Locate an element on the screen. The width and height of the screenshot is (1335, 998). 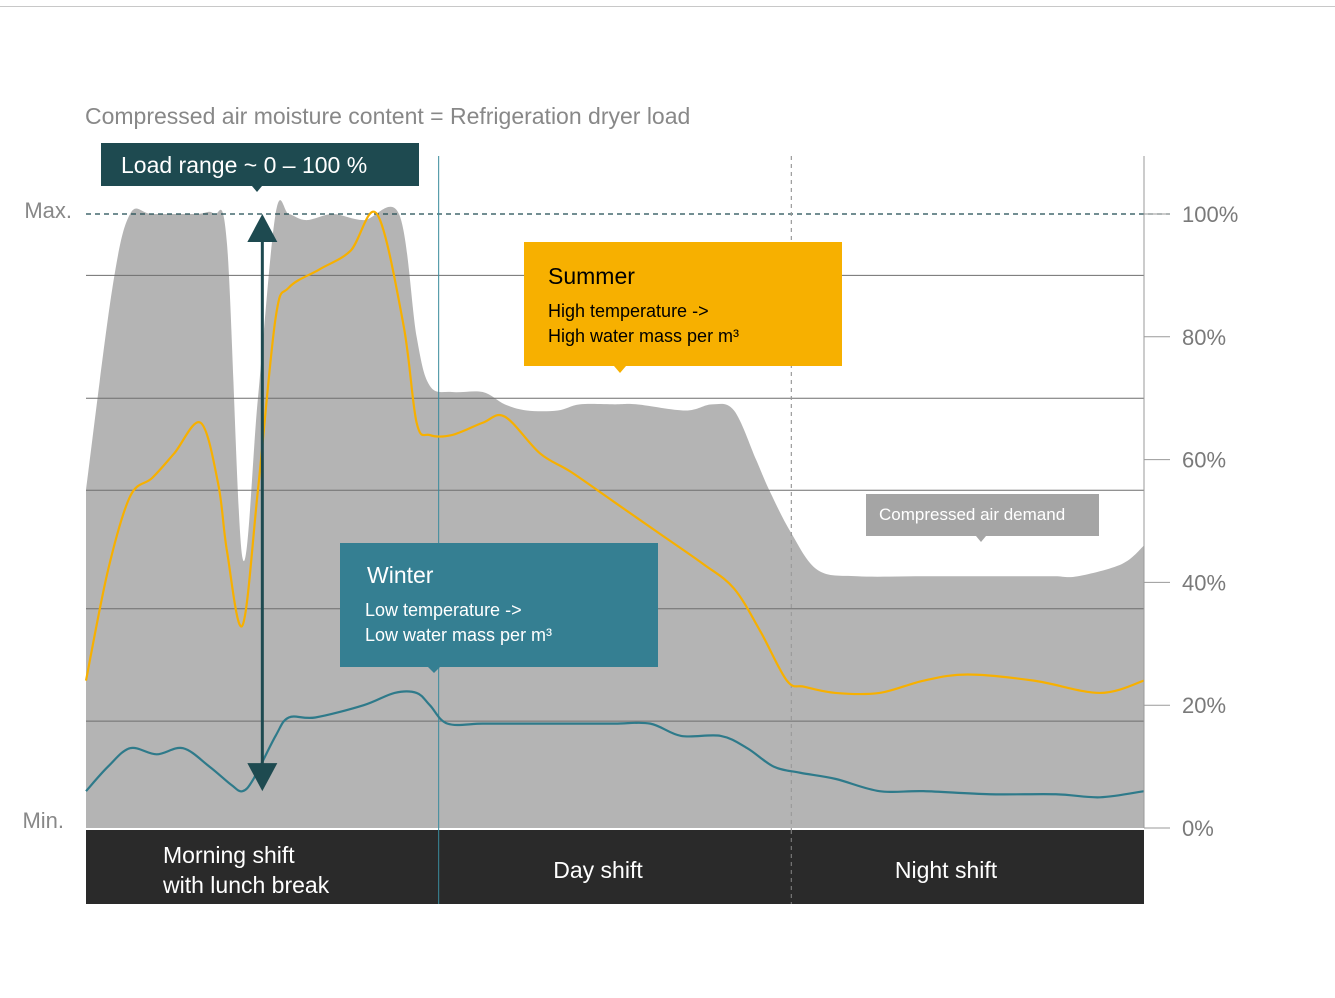
demand-label-box is located at coordinates (982, 515).